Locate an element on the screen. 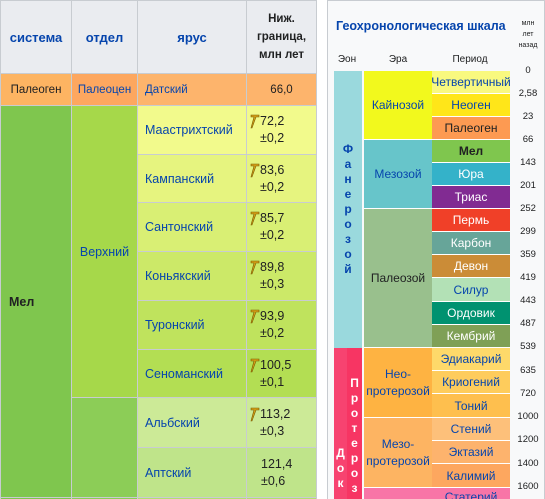  age-label: 1400 is located at coordinates (528, 463).